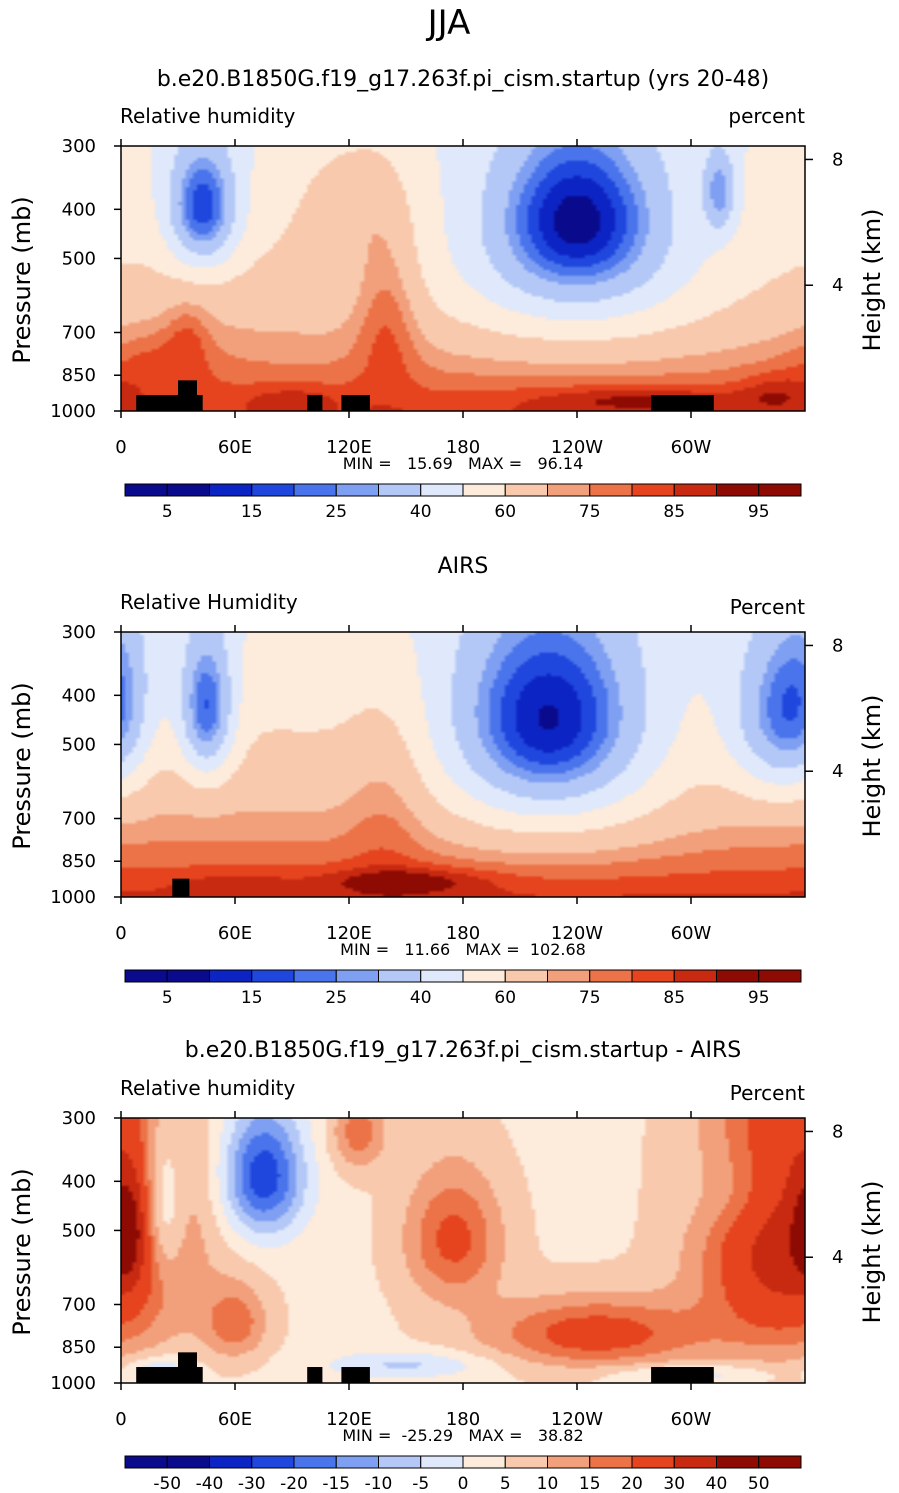 The width and height of the screenshot is (899, 1493). I want to click on panel-3-colorbar-label: -50, so click(167, 1483).